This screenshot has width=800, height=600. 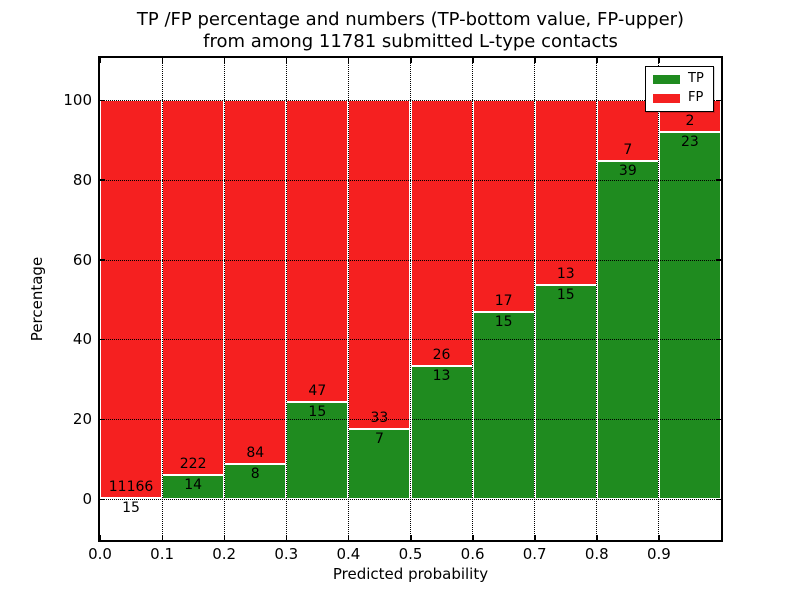 What do you see at coordinates (596, 554) in the screenshot?
I see `x-tick-label: 0.8` at bounding box center [596, 554].